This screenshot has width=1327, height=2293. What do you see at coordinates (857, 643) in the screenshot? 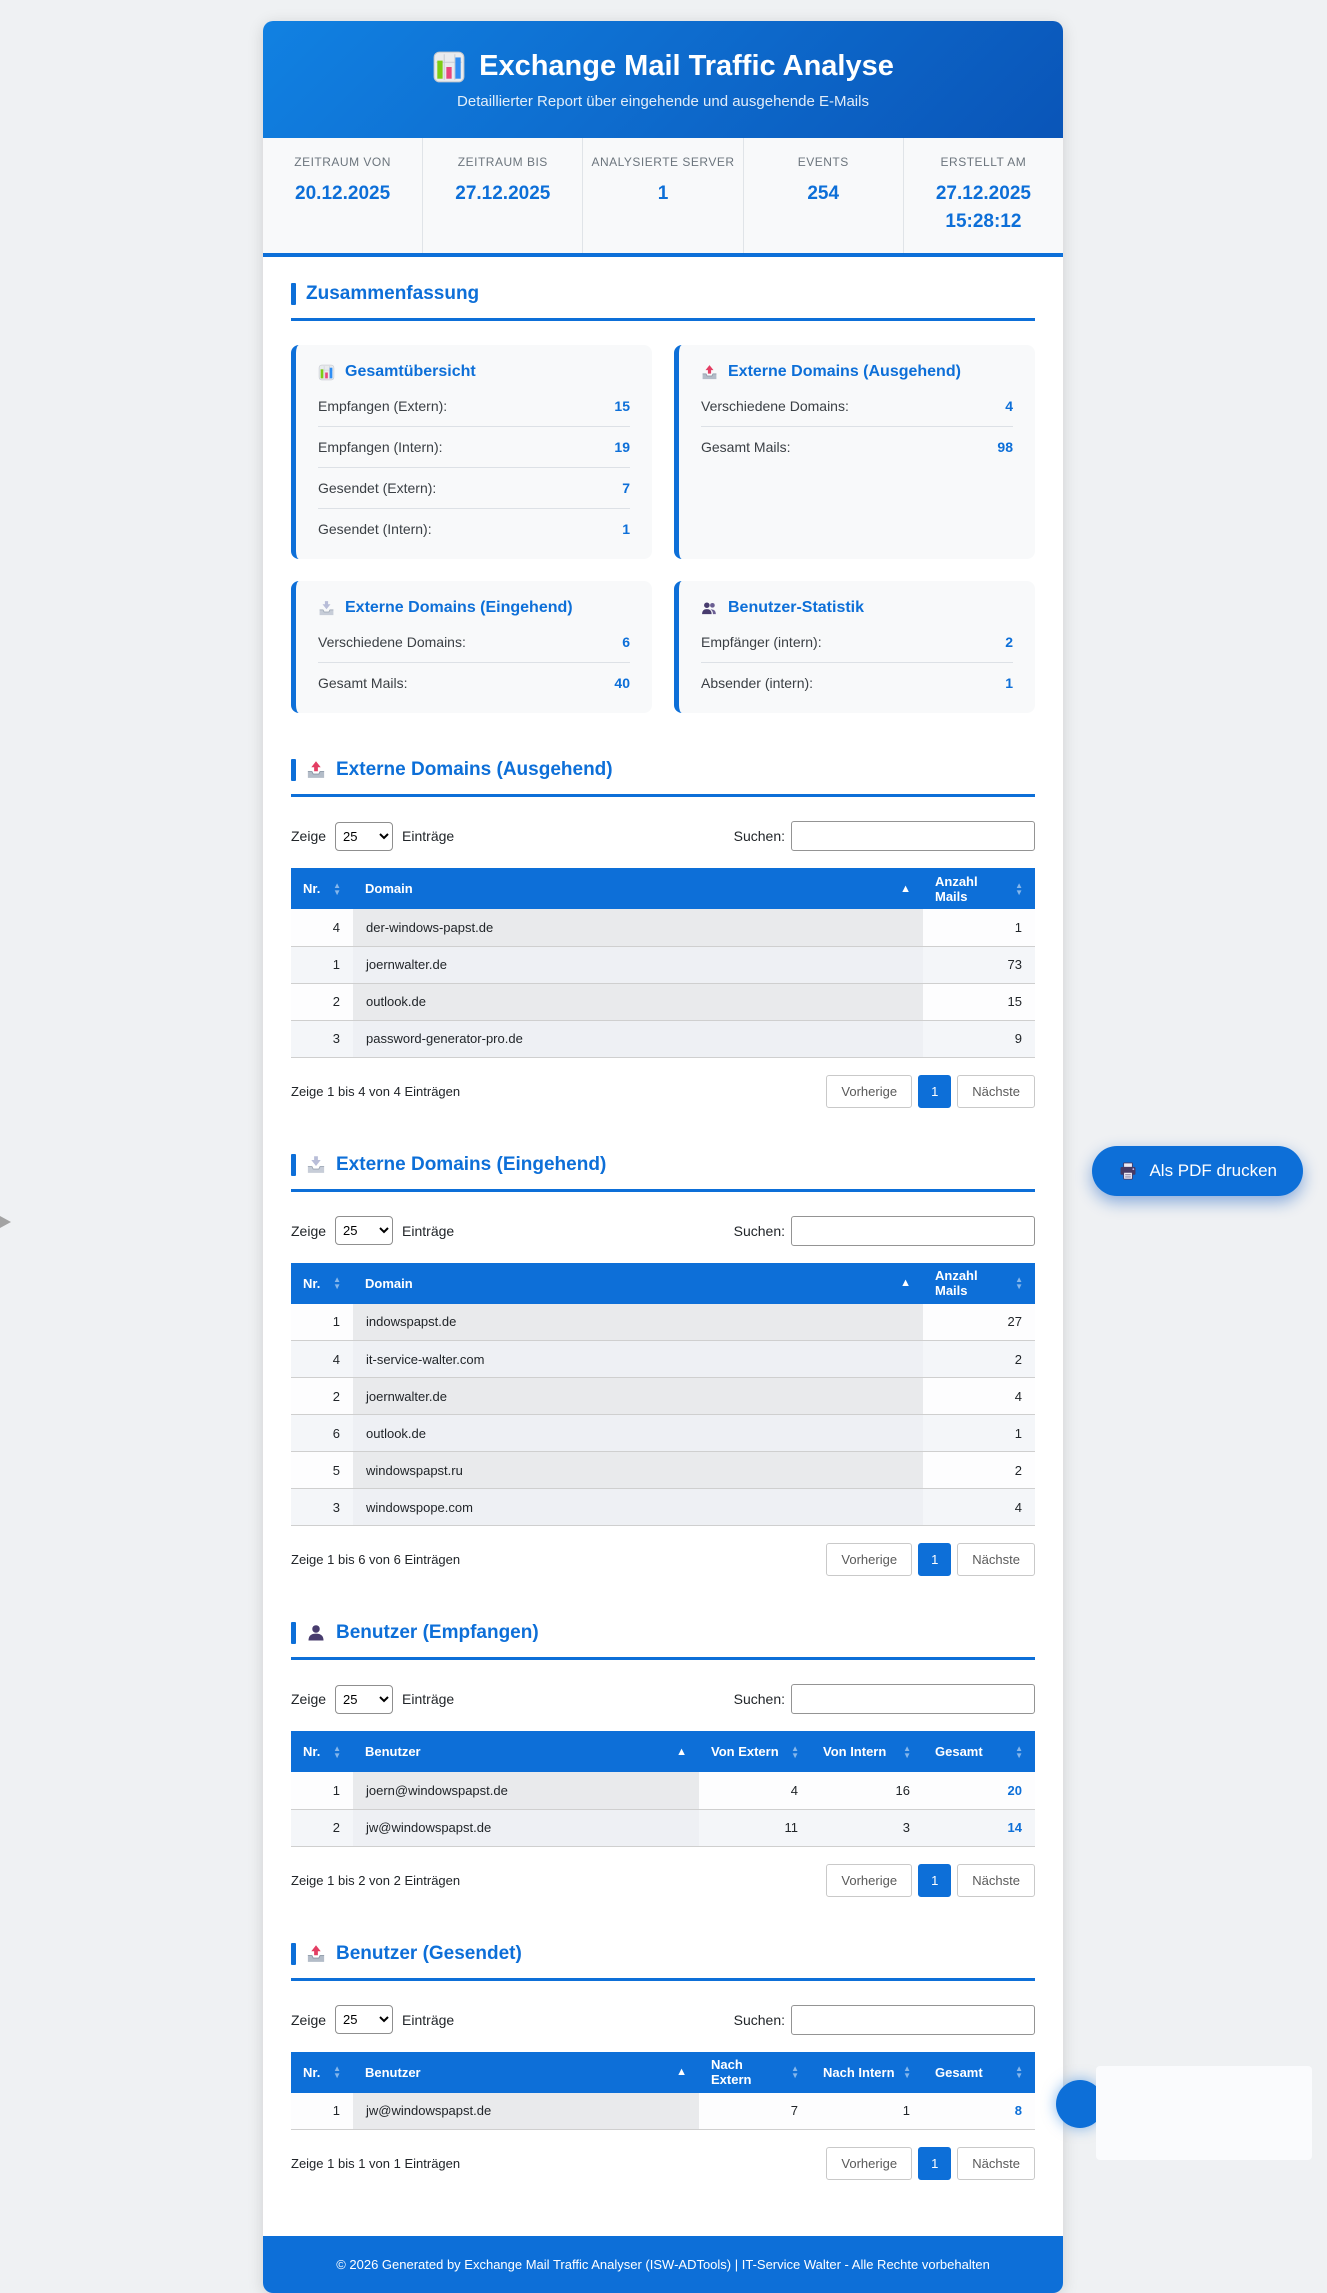
I see `summary-stat-row: Empfänger (intern): 2` at bounding box center [857, 643].